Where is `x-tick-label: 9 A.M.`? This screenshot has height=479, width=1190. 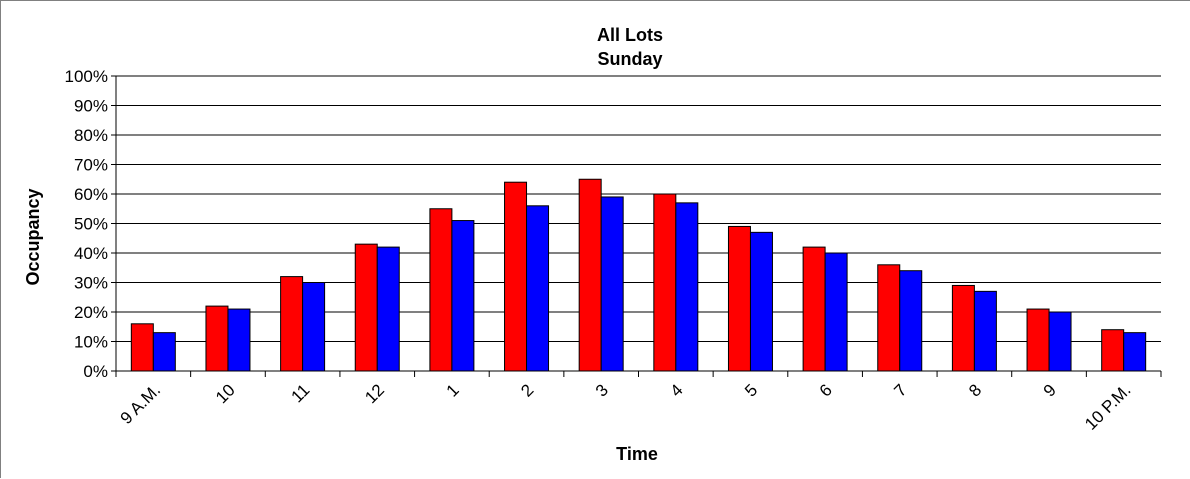 x-tick-label: 9 A.M. is located at coordinates (141, 404).